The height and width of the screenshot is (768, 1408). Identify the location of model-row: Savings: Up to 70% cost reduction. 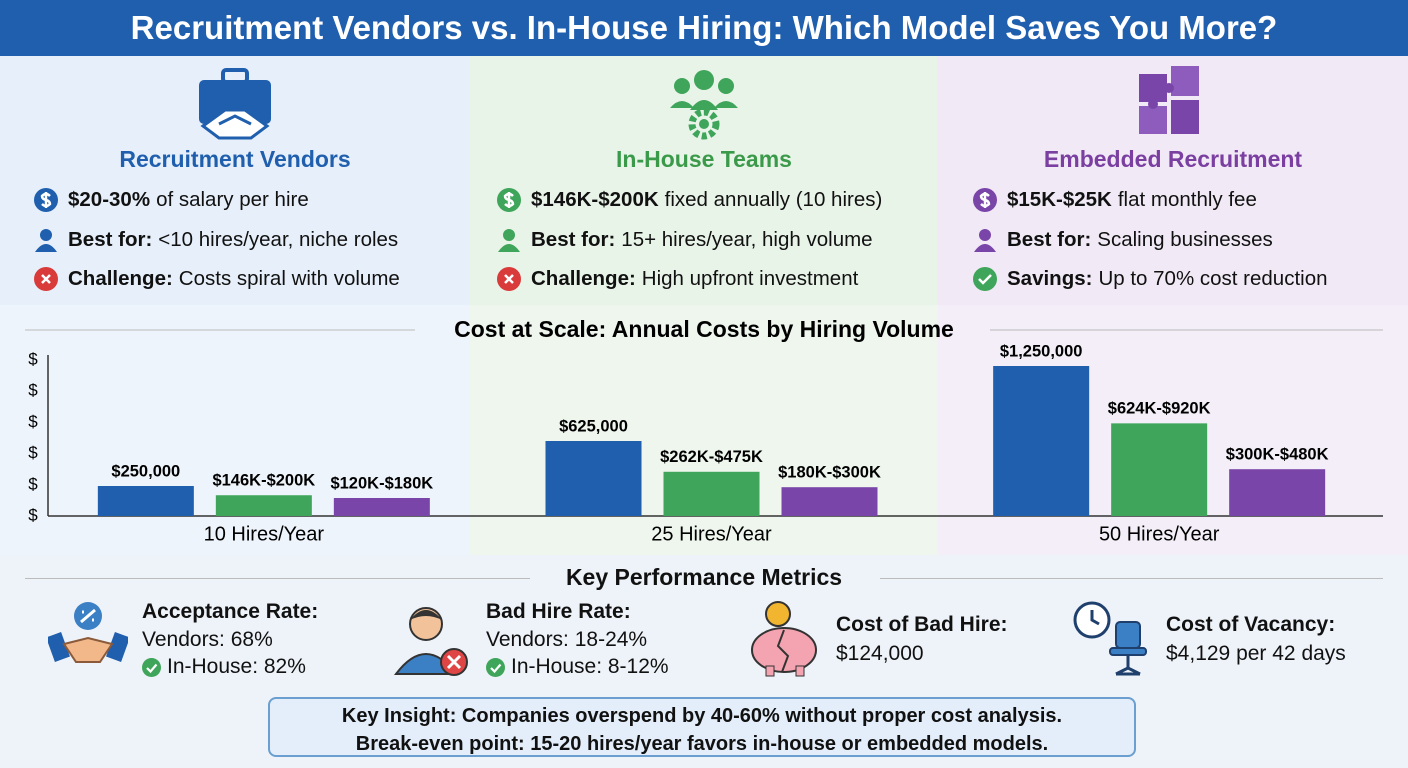
(1150, 279).